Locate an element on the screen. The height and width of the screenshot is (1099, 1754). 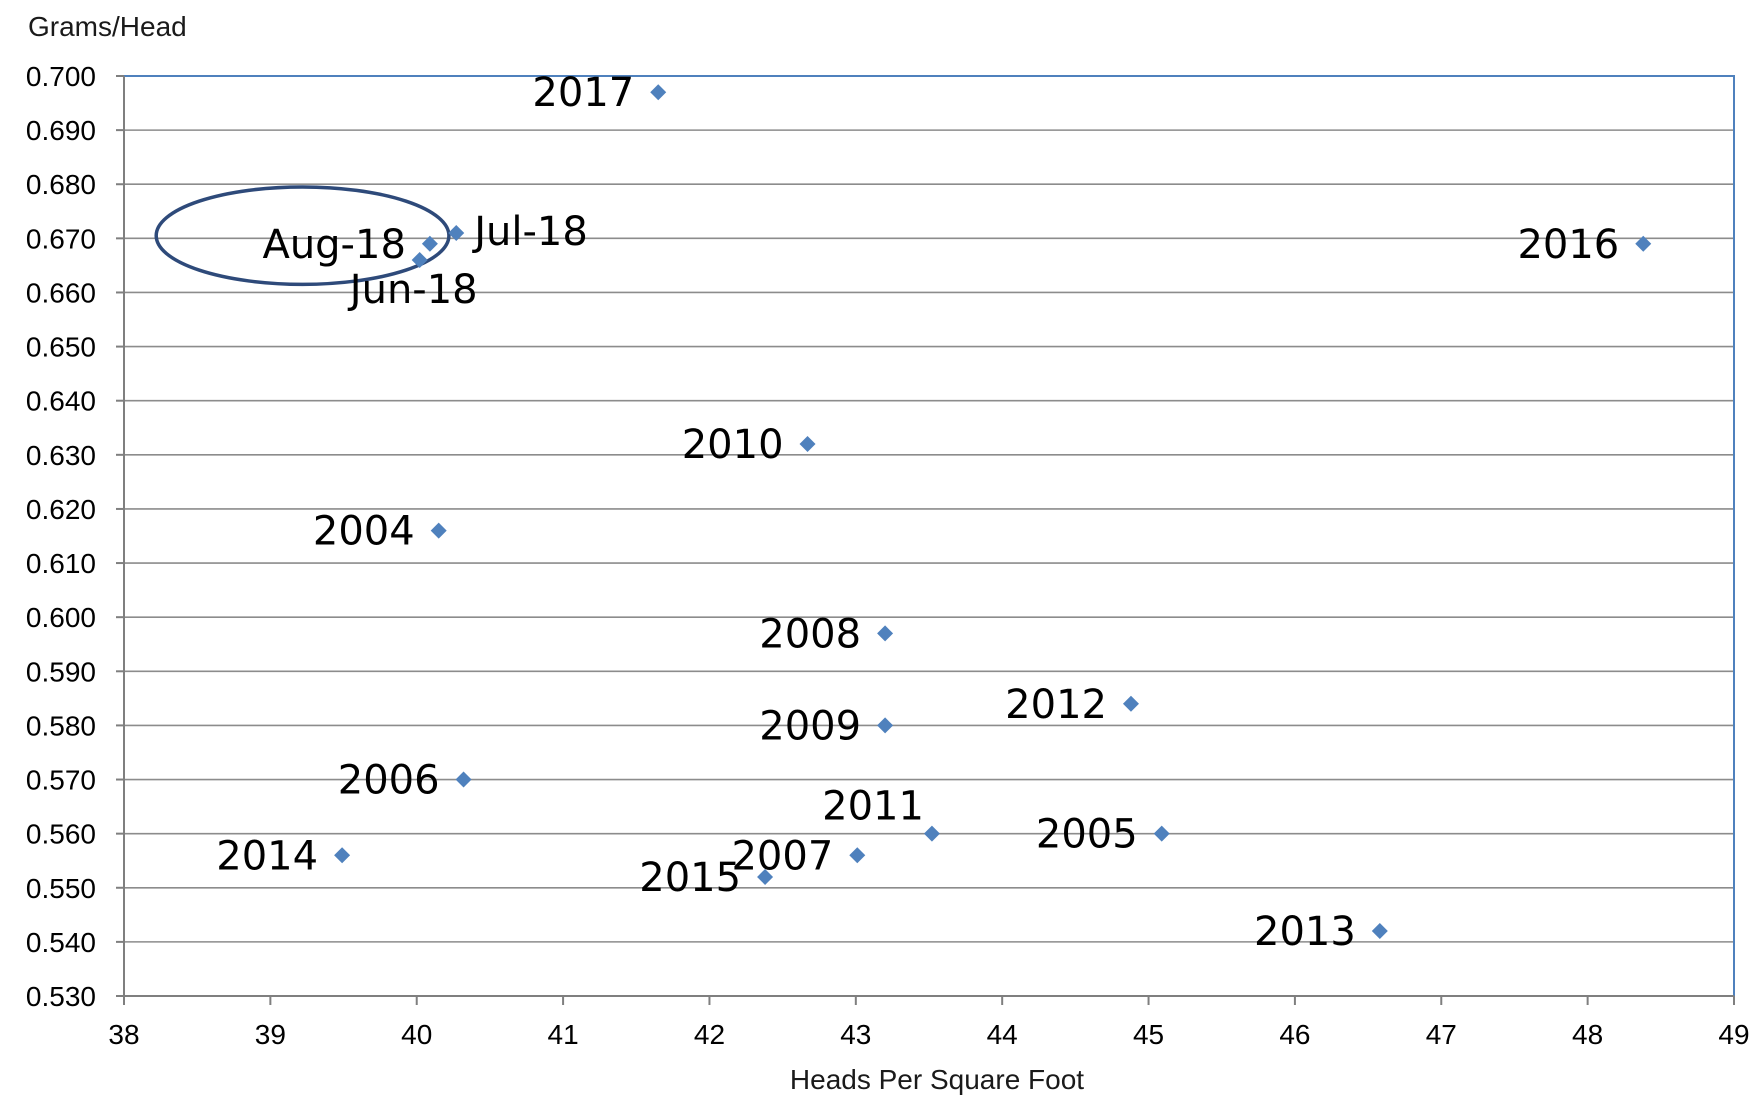
point-label: 2015 is located at coordinates (690, 878).